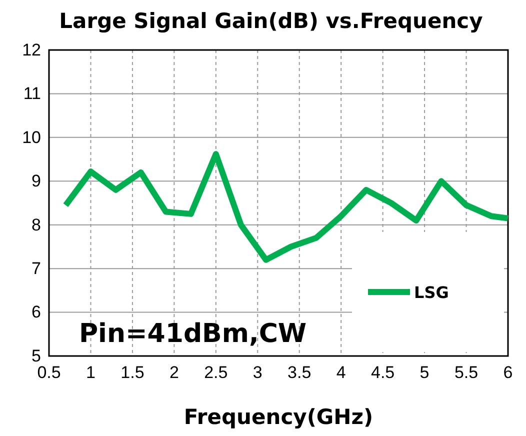 The image size is (526, 436). I want to click on x-axis-title: Frequency(GHz), so click(279, 417).